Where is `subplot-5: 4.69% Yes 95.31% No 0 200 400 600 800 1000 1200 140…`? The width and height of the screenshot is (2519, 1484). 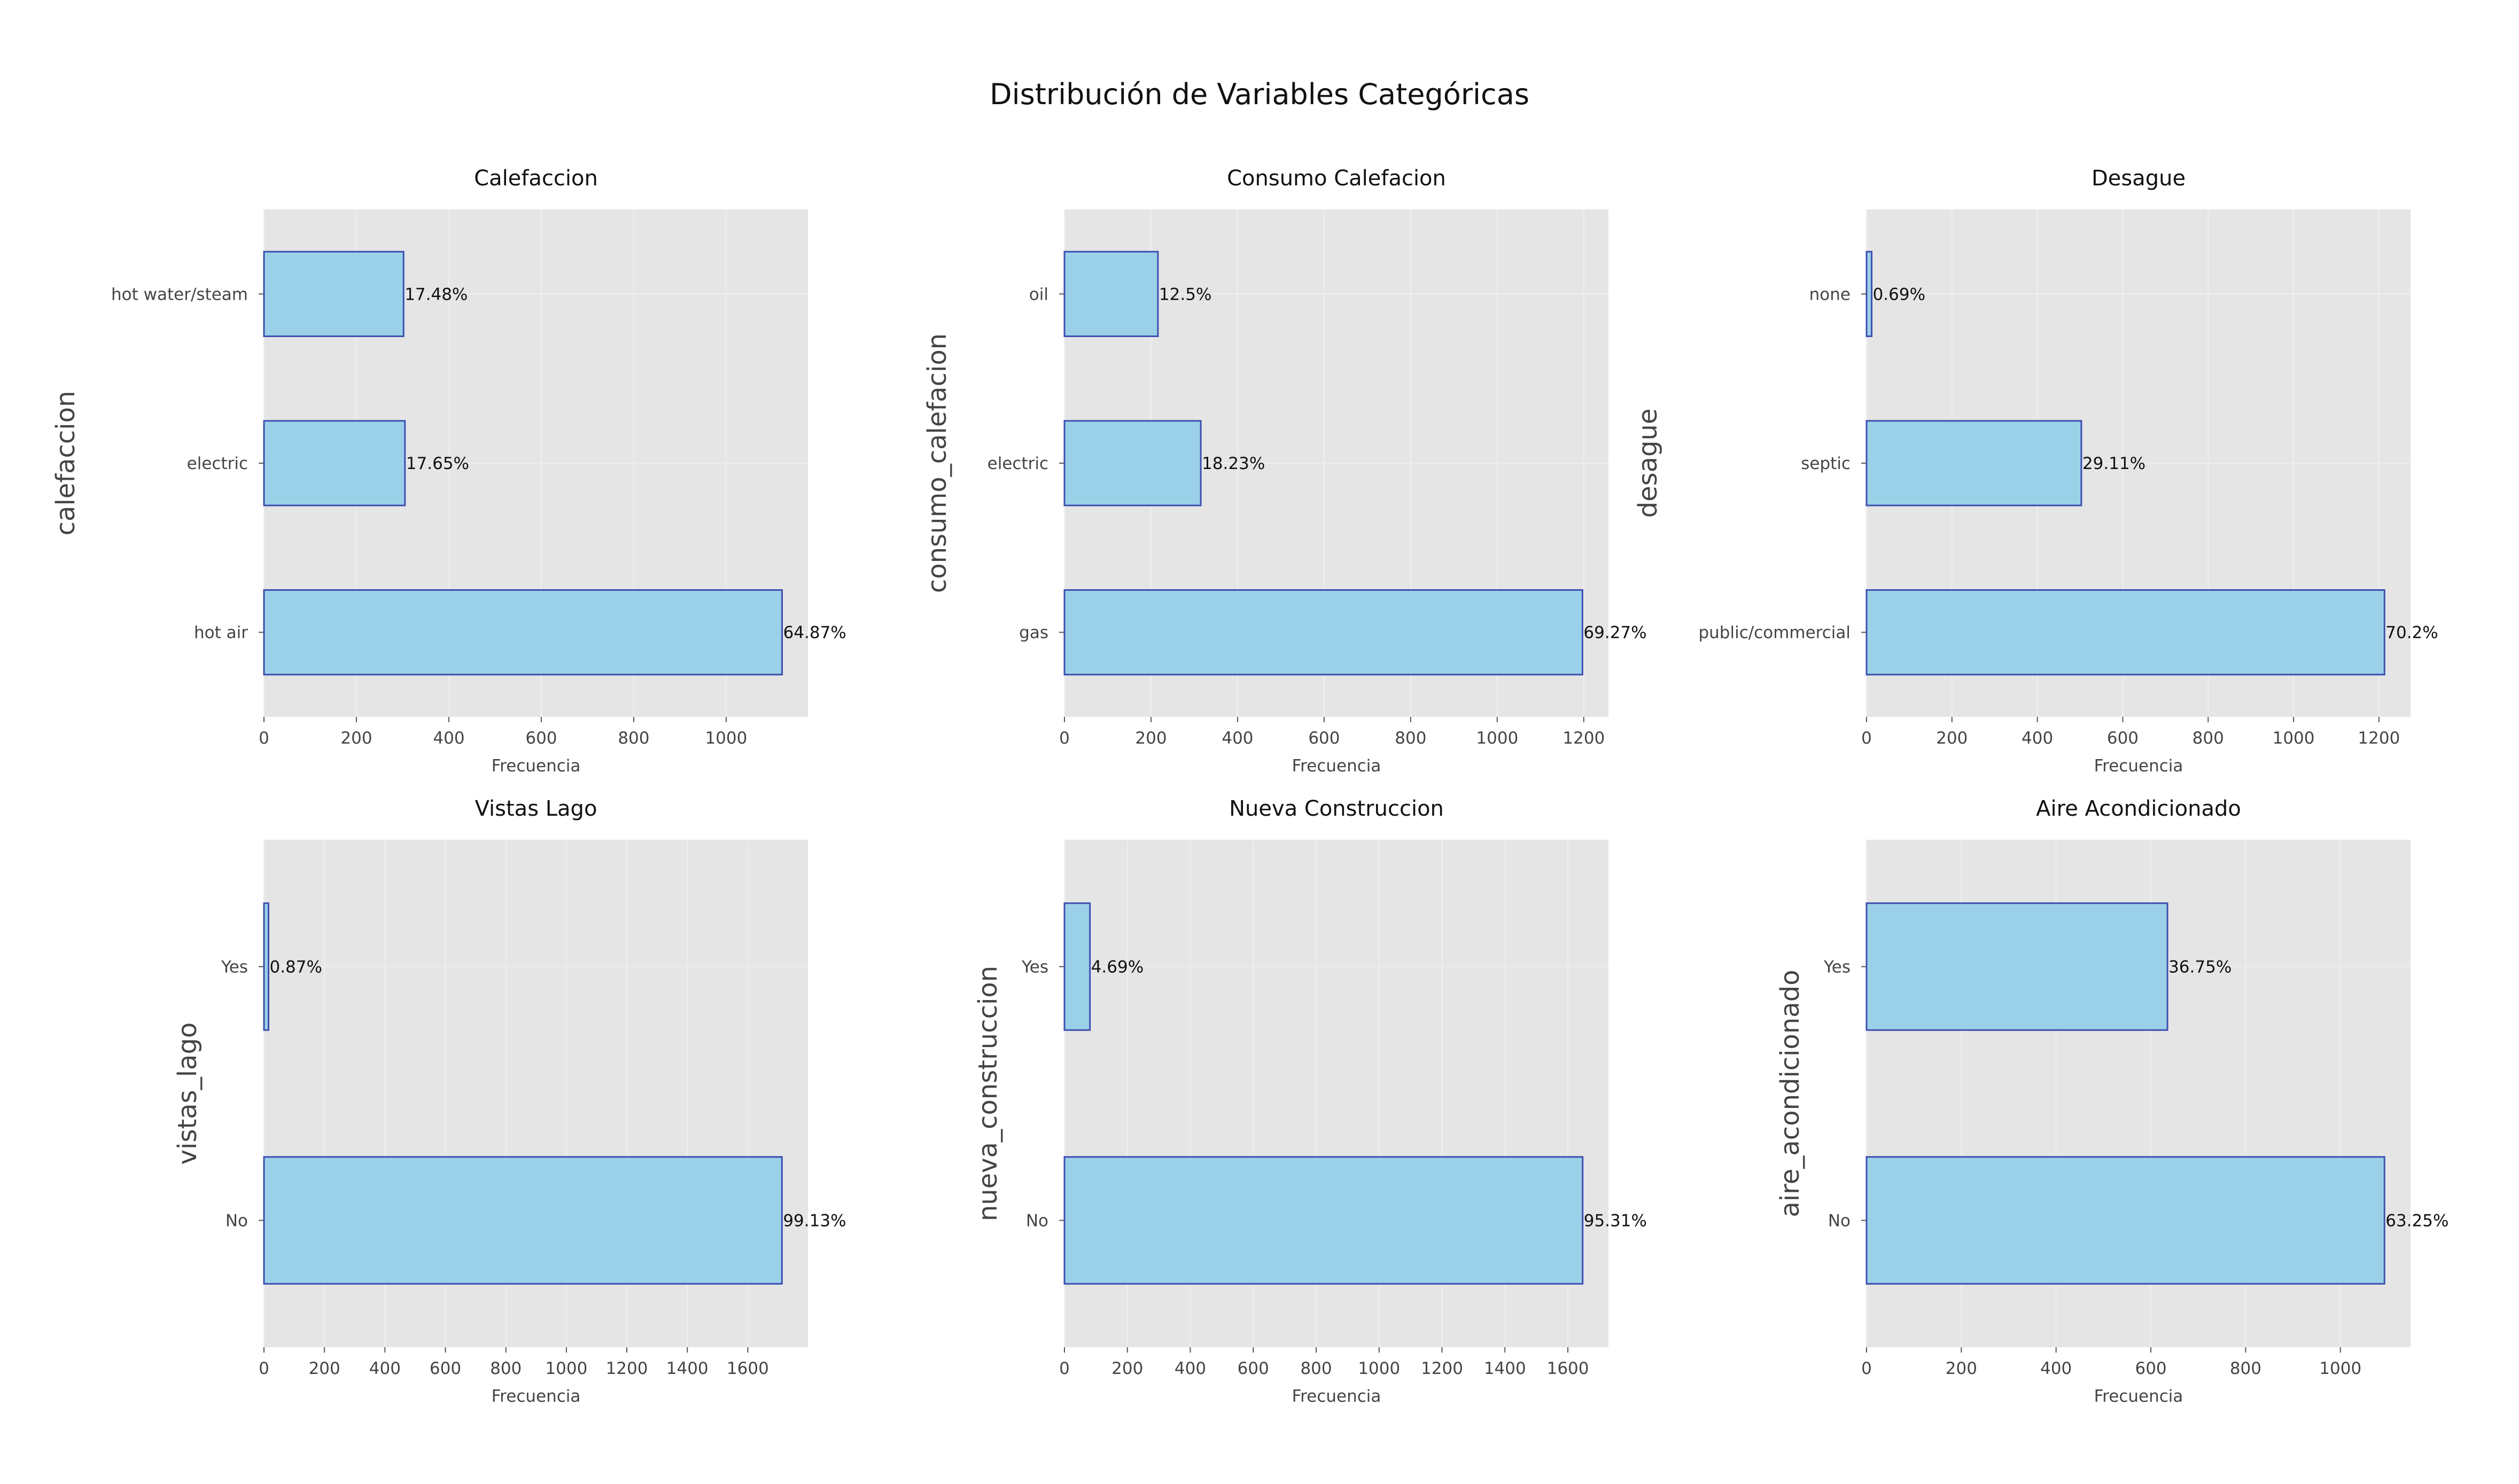 subplot-5: 4.69% Yes 95.31% No 0 200 400 600 800 1000 1200 140… is located at coordinates (1310, 1101).